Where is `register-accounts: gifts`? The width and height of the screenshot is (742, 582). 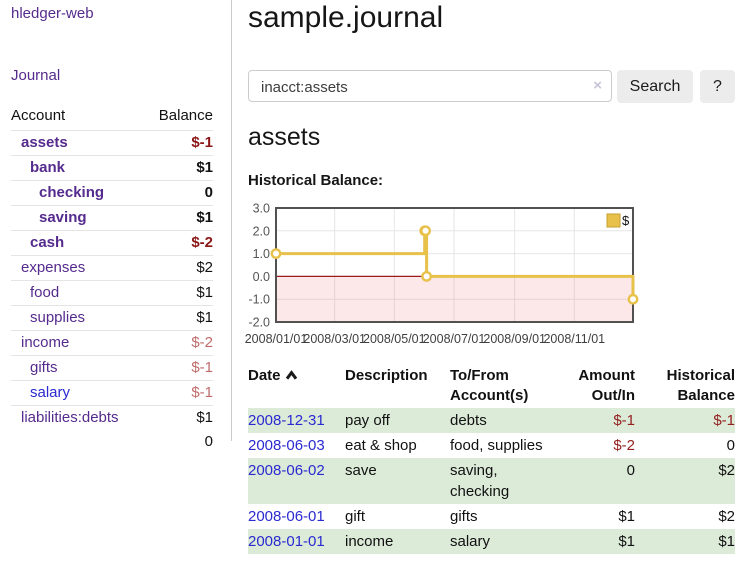 register-accounts: gifts is located at coordinates (464, 516).